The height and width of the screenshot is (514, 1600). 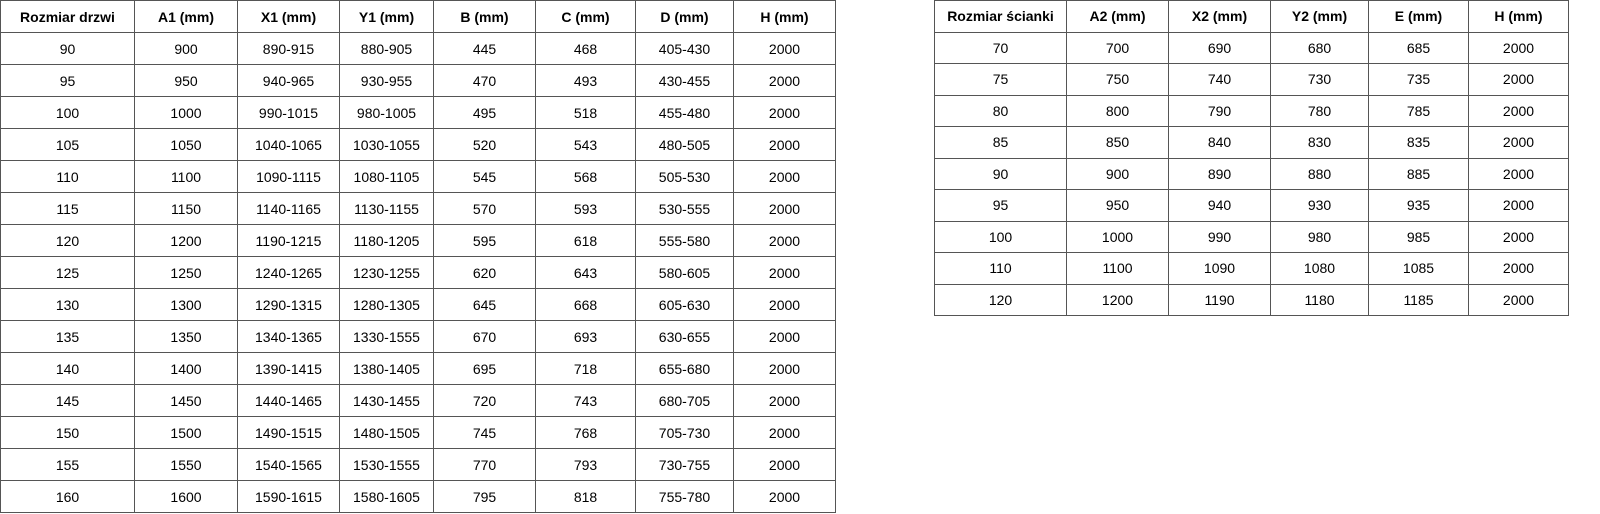 What do you see at coordinates (186, 368) in the screenshot?
I see `table-cell: 1400` at bounding box center [186, 368].